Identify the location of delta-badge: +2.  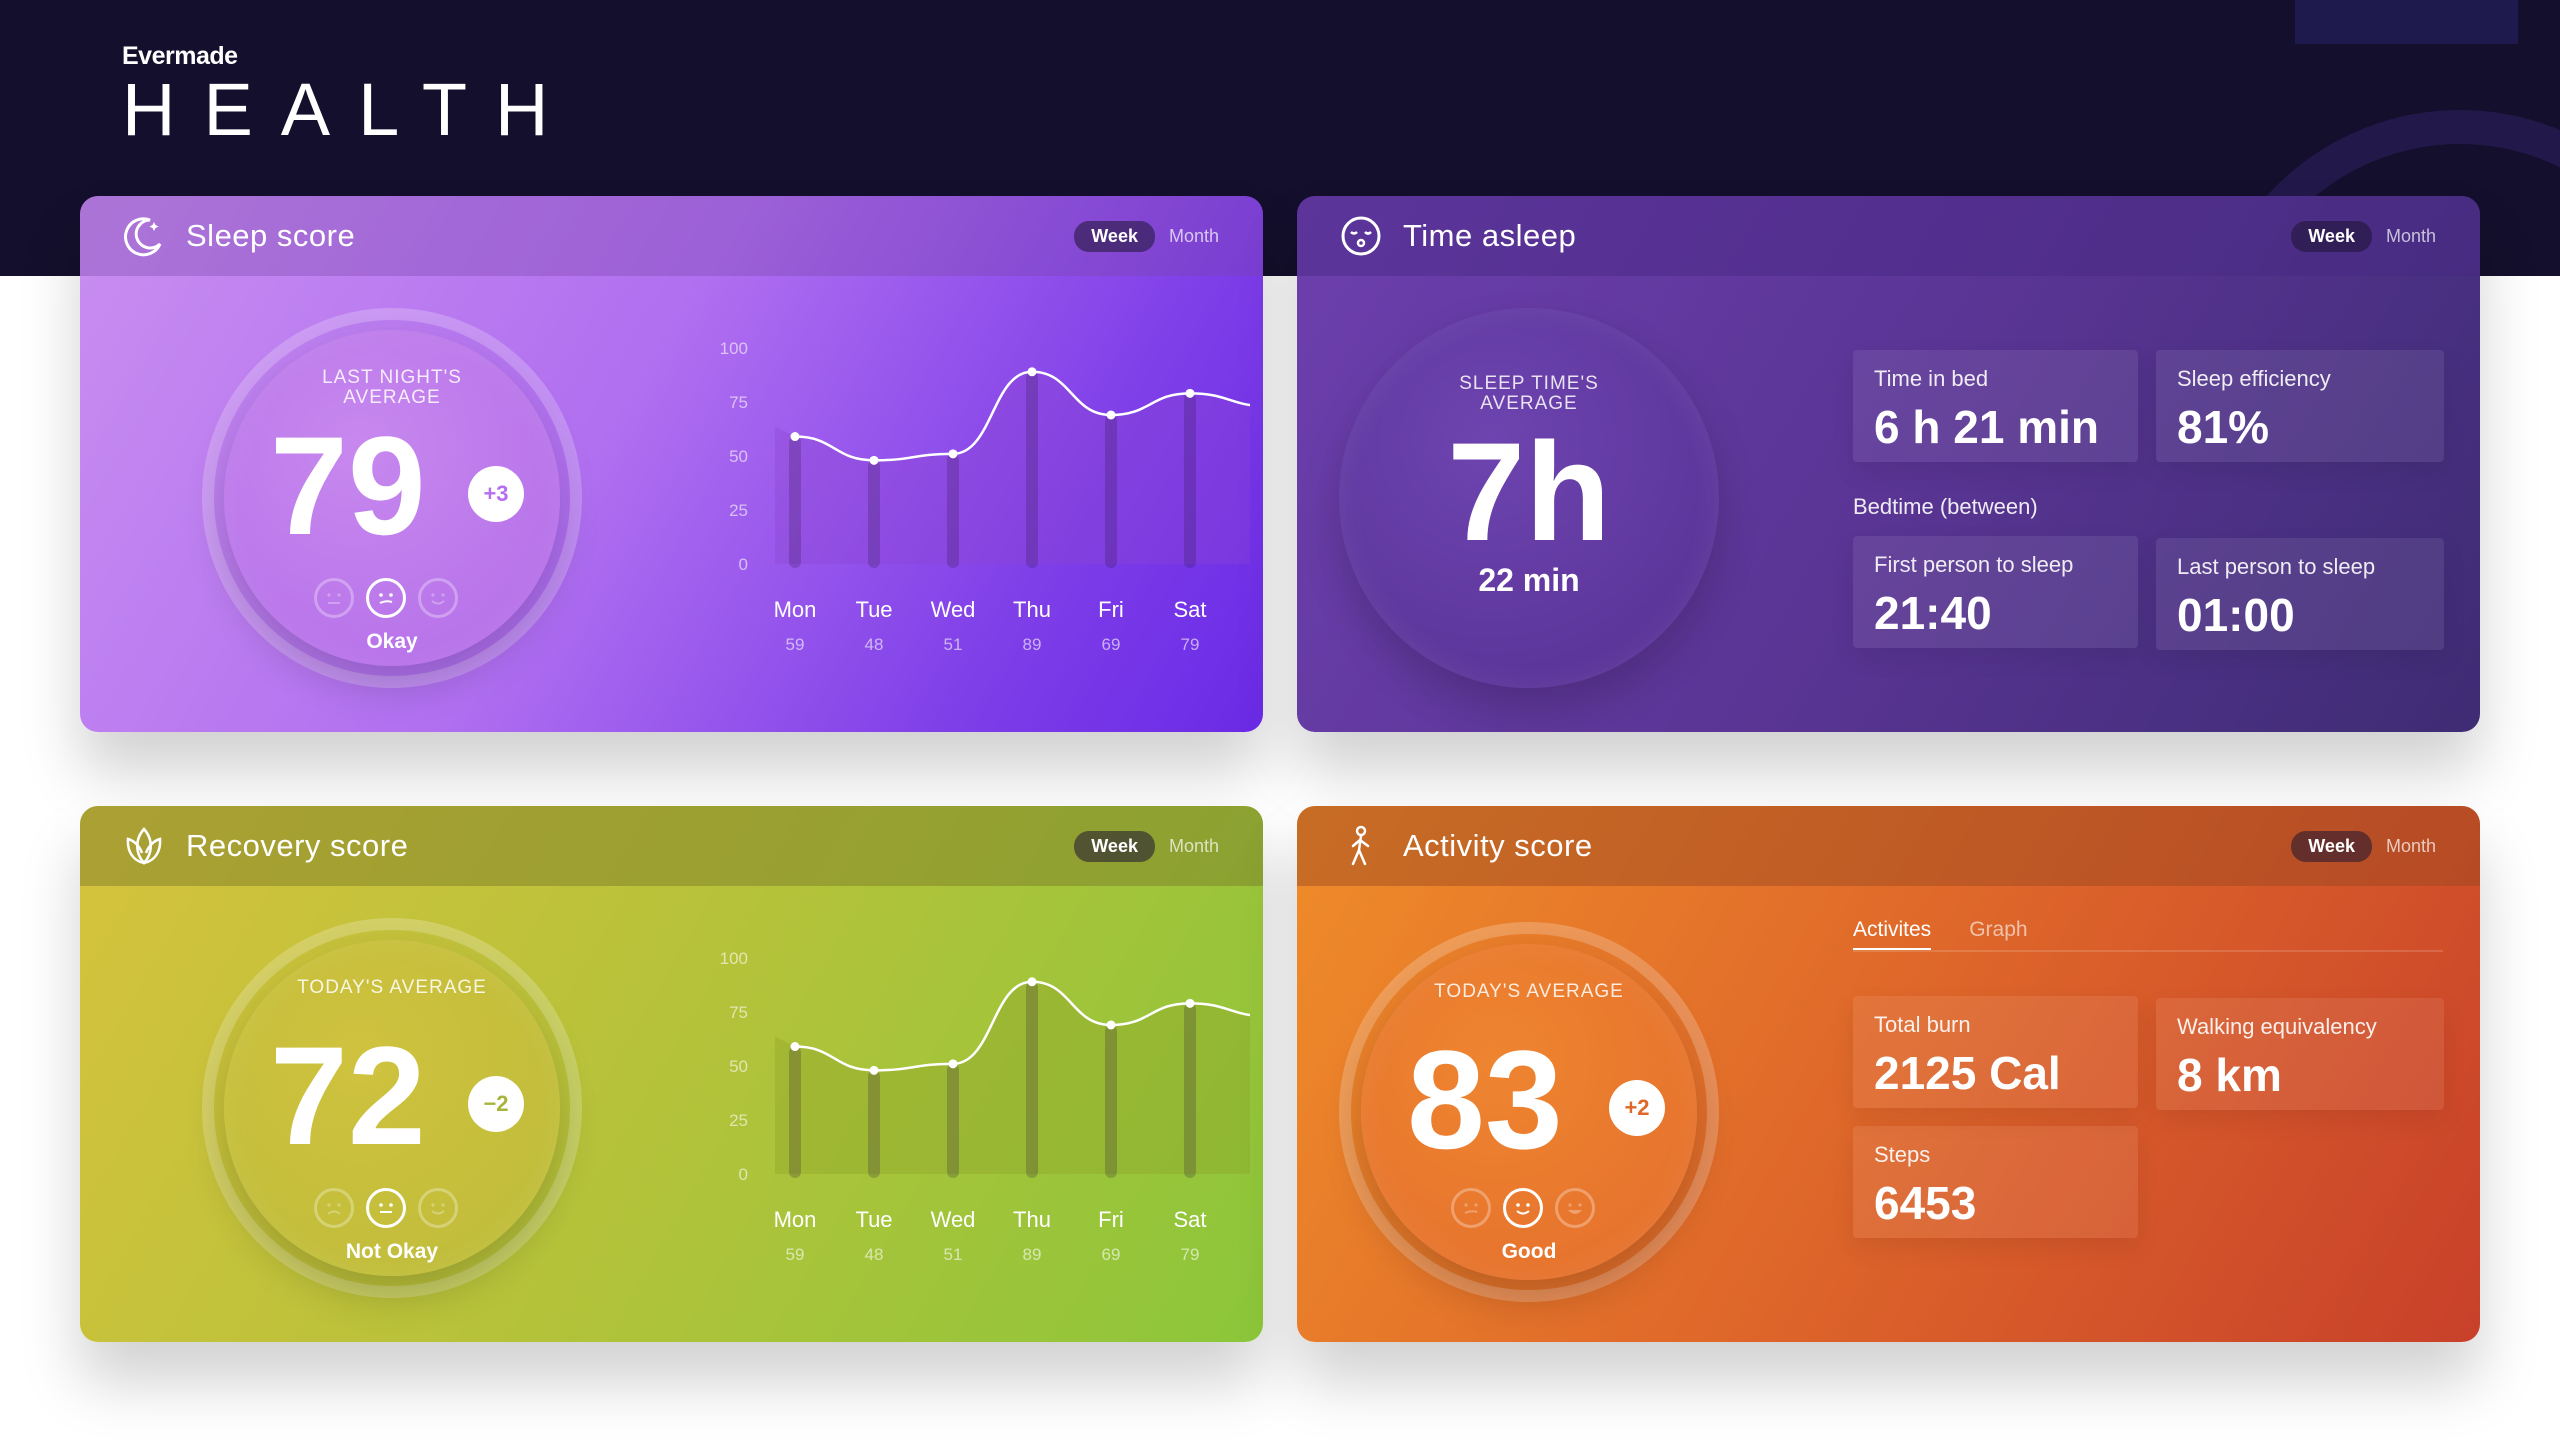
(1637, 1108).